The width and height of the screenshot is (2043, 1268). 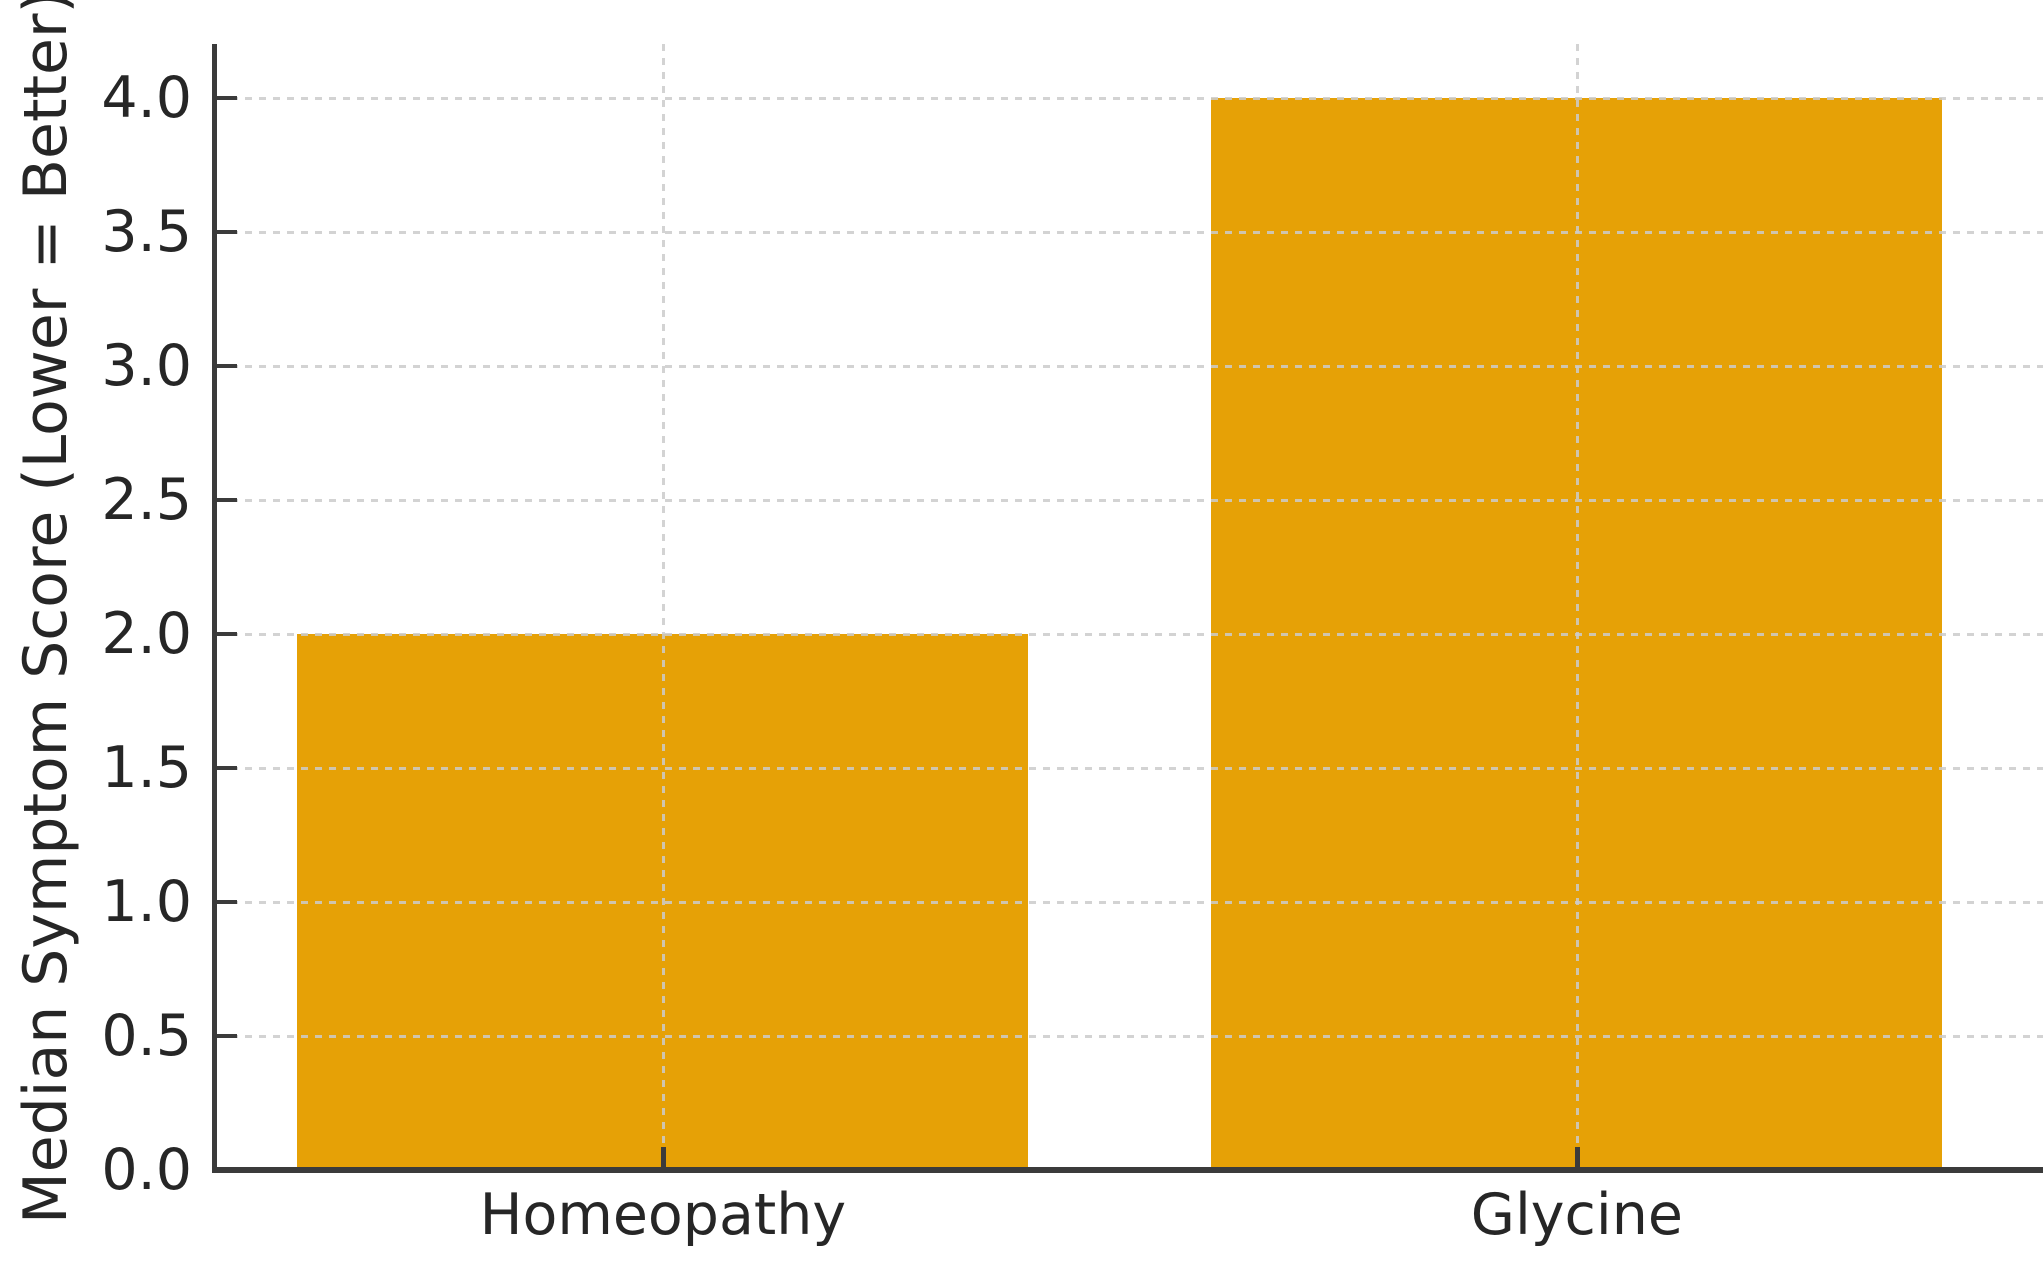 What do you see at coordinates (227, 633) in the screenshot?
I see `y-tick-mark-2.0` at bounding box center [227, 633].